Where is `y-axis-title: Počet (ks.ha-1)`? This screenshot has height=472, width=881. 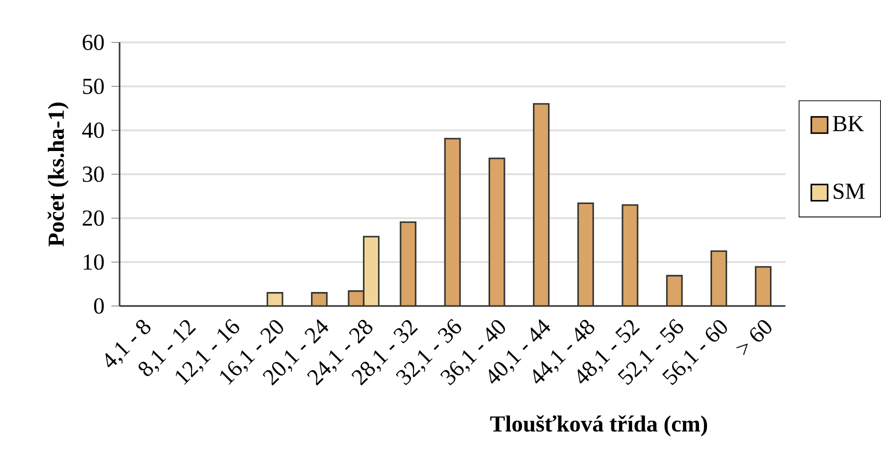
y-axis-title: Počet (ks.ha-1) is located at coordinates (58, 174).